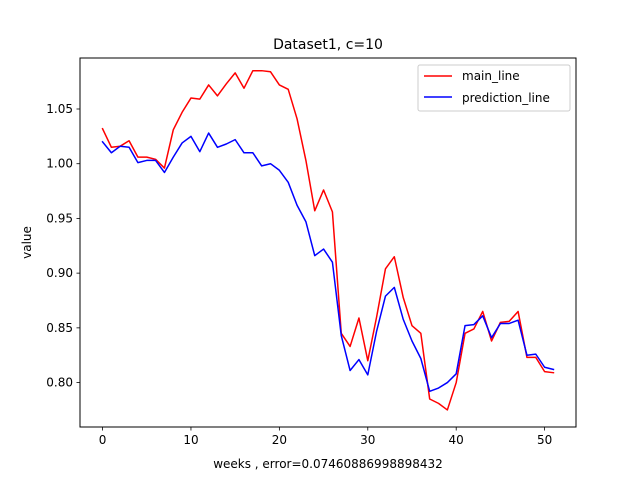 This screenshot has width=640, height=480. Describe the element at coordinates (190, 440) in the screenshot. I see `x-tick-label: 10` at that location.